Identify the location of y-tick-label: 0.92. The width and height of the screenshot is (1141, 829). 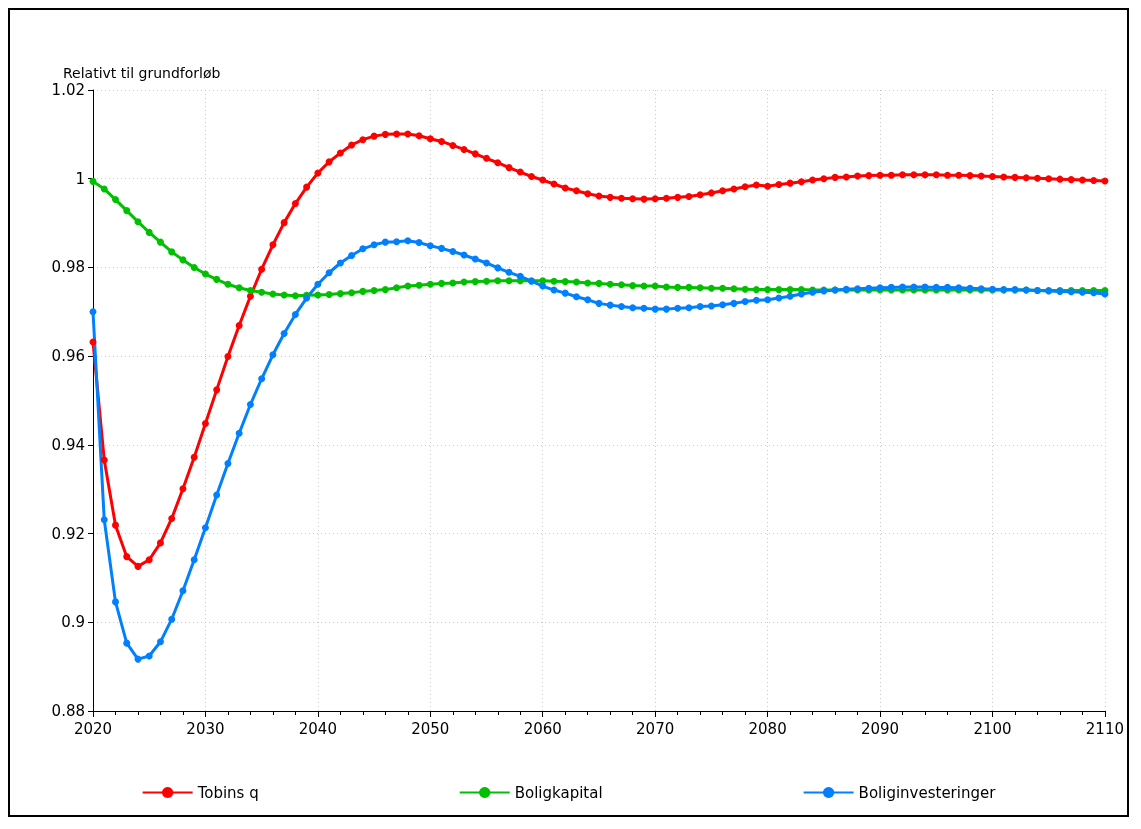
(68, 533).